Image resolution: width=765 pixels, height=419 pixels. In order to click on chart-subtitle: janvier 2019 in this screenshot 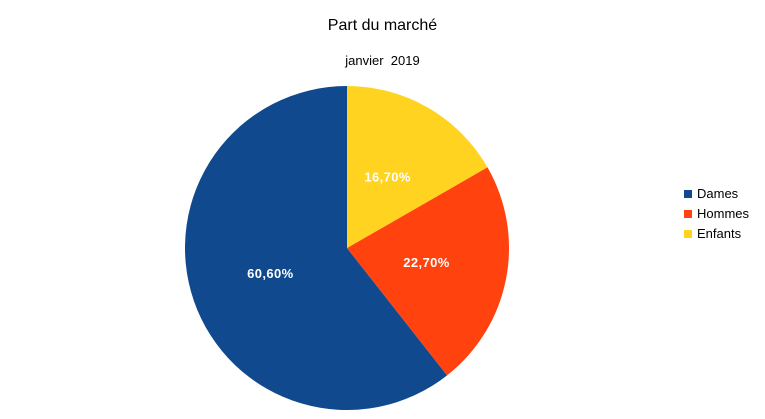, I will do `click(382, 60)`.